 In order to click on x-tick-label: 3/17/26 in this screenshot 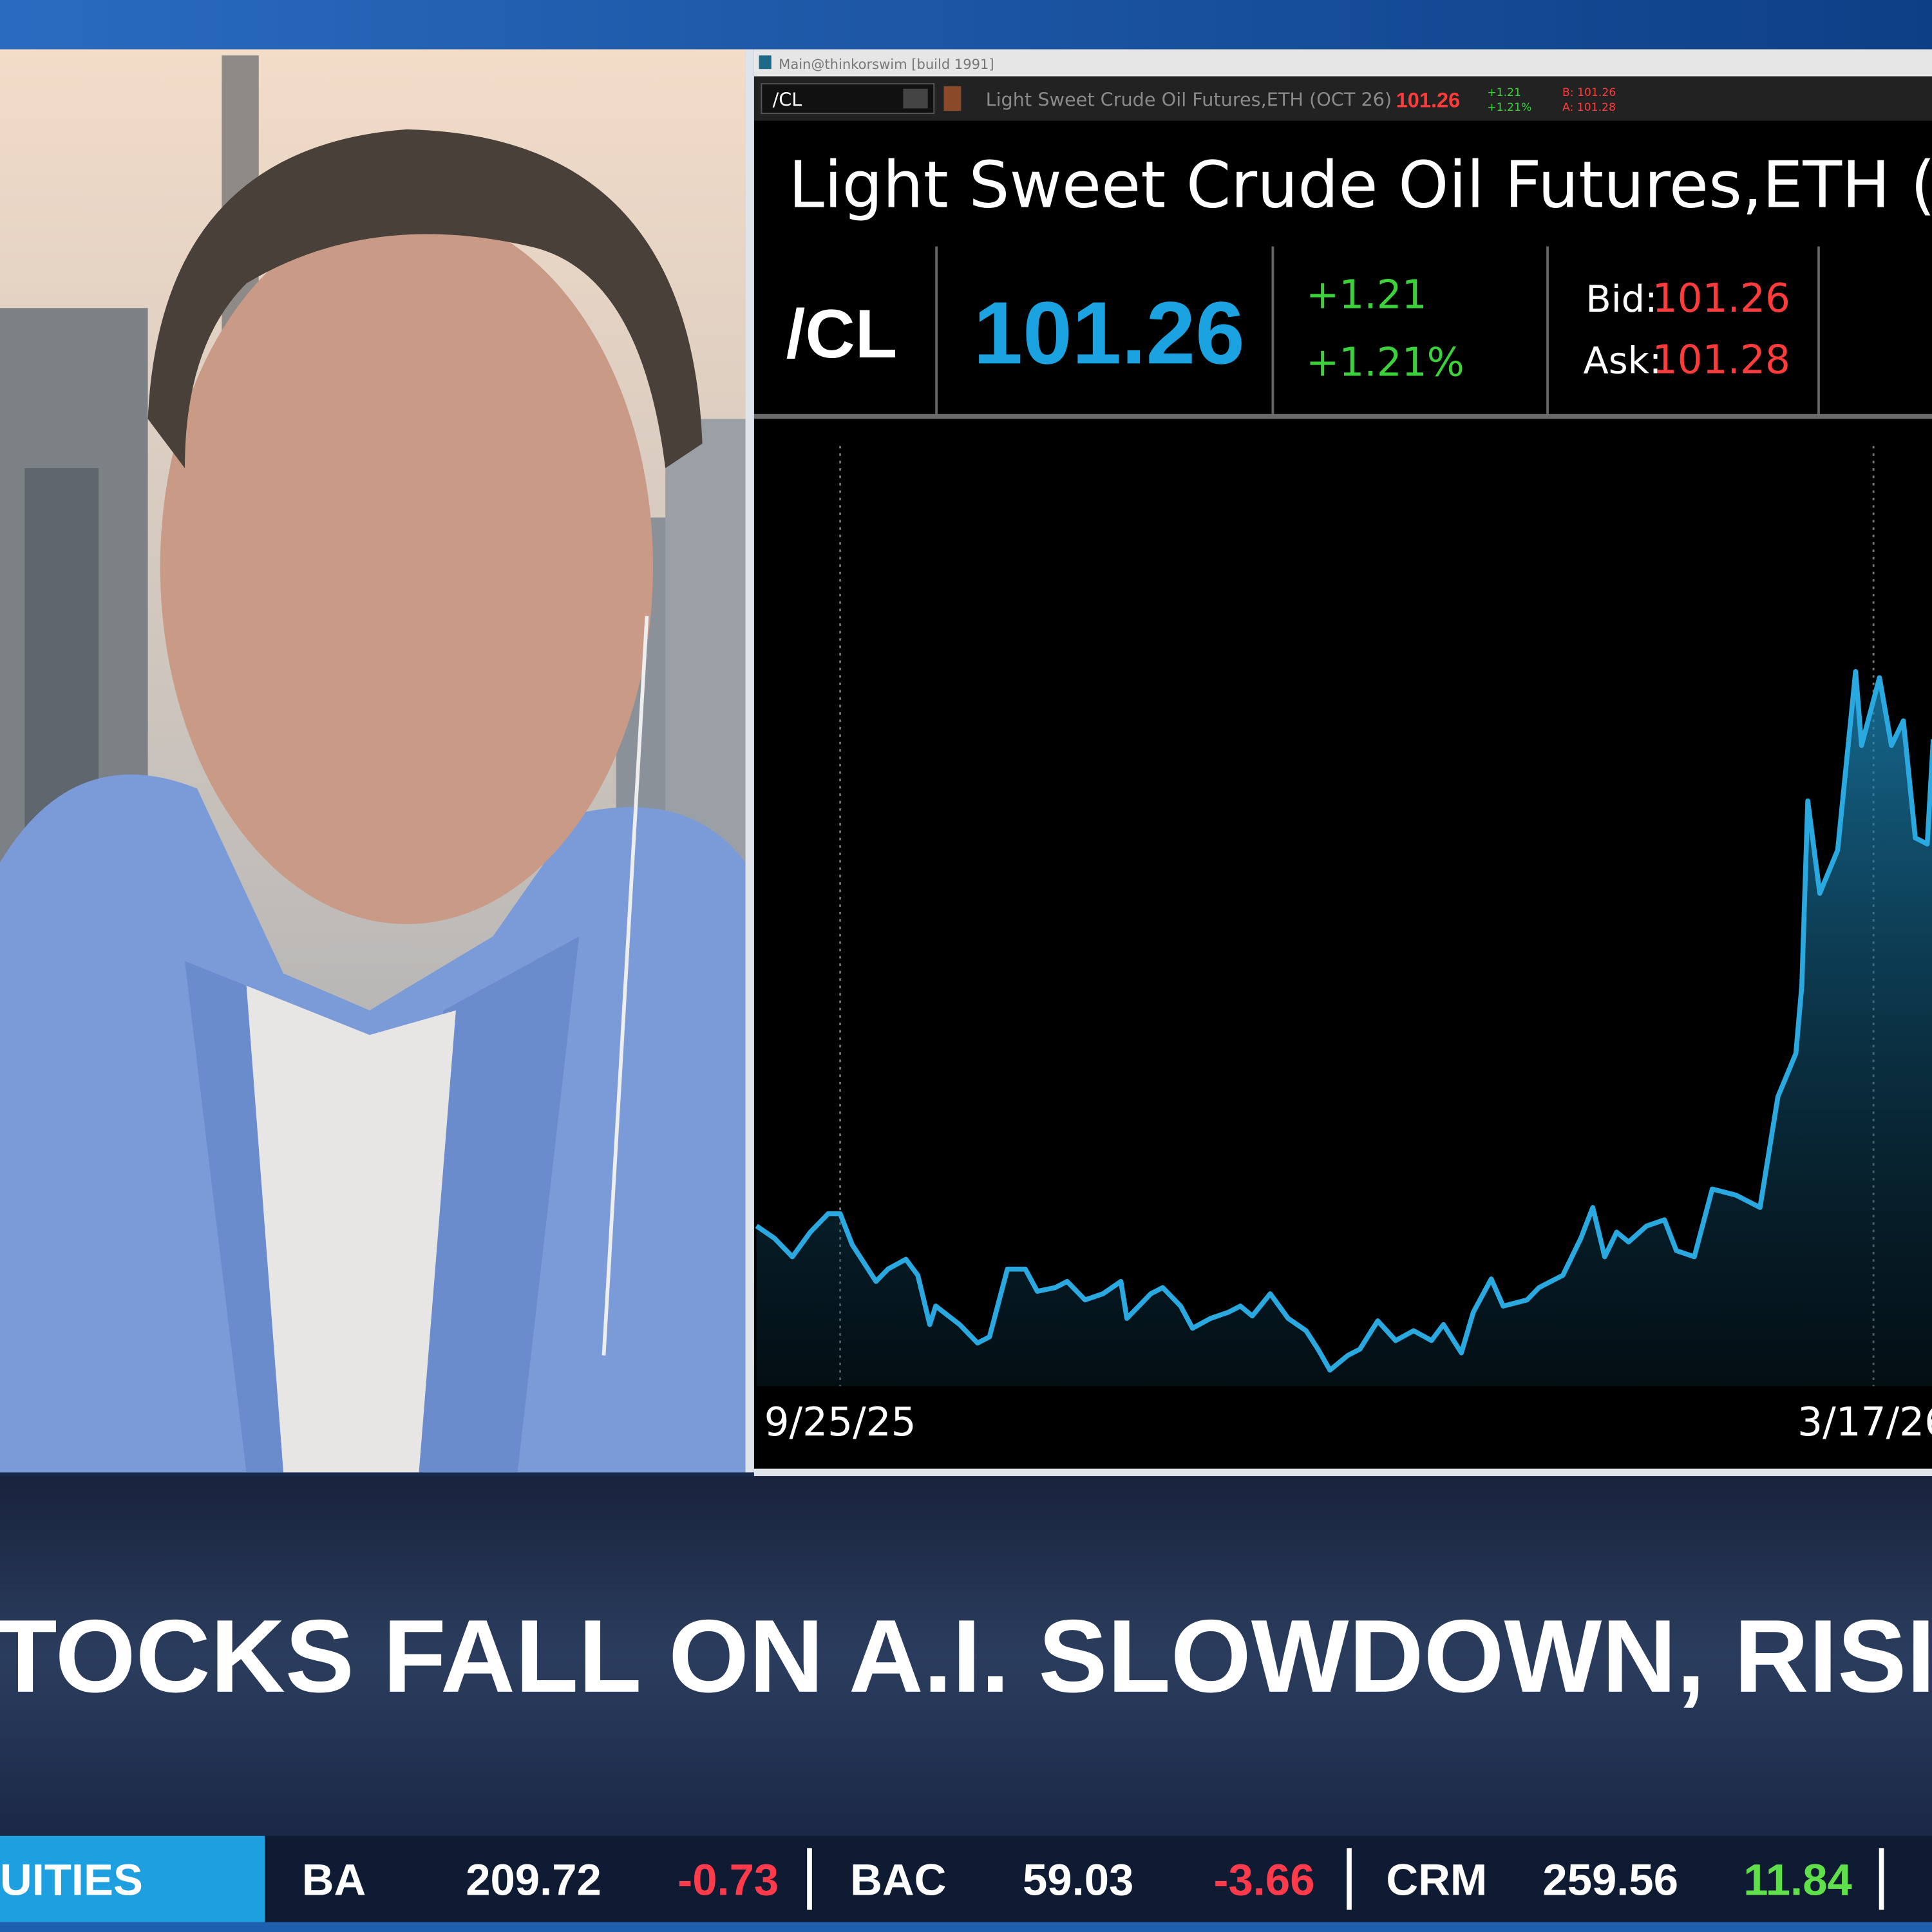, I will do `click(1865, 1422)`.